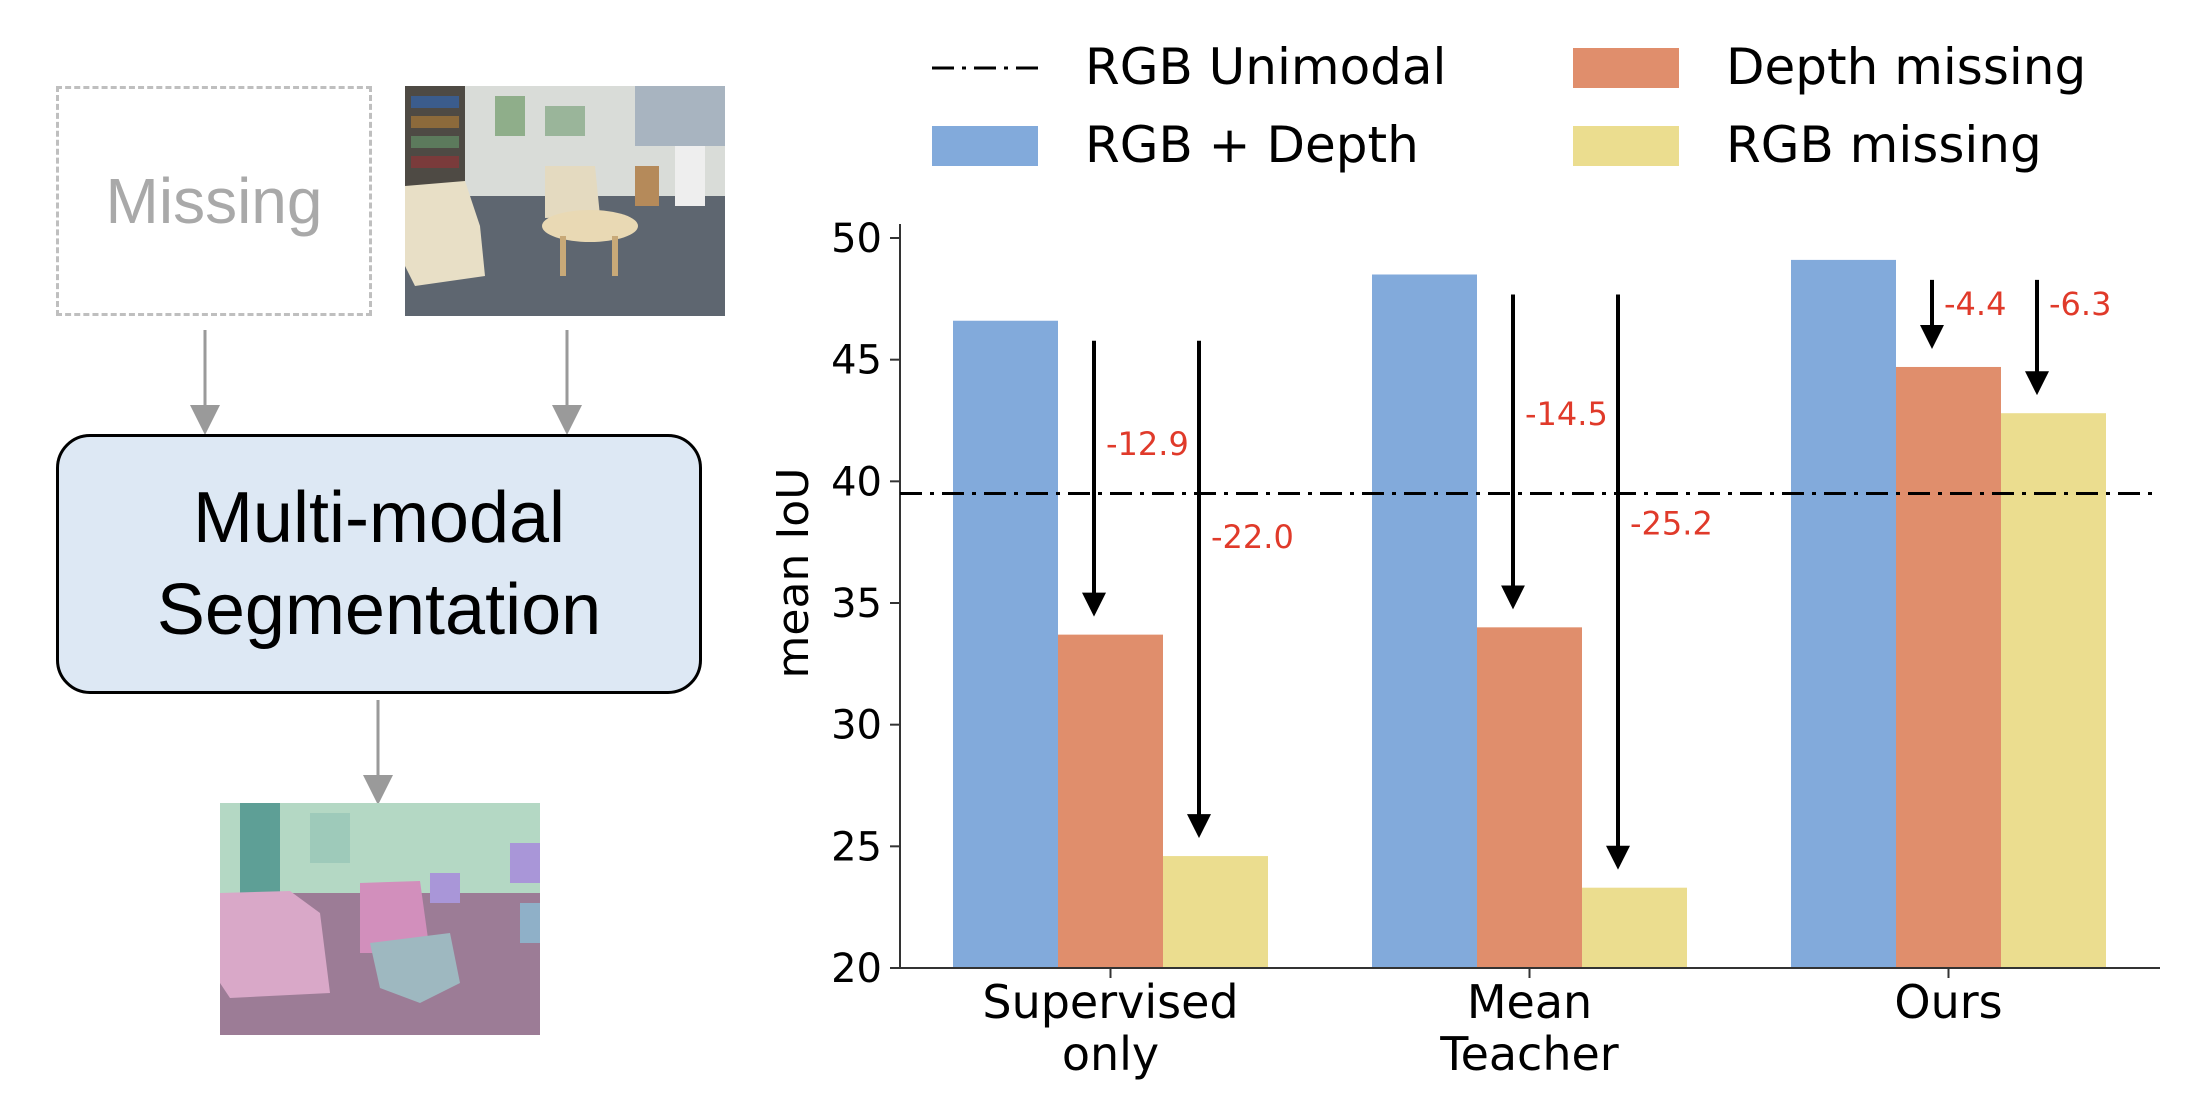  What do you see at coordinates (1110, 1054) in the screenshot?
I see `x-tick-label: only` at bounding box center [1110, 1054].